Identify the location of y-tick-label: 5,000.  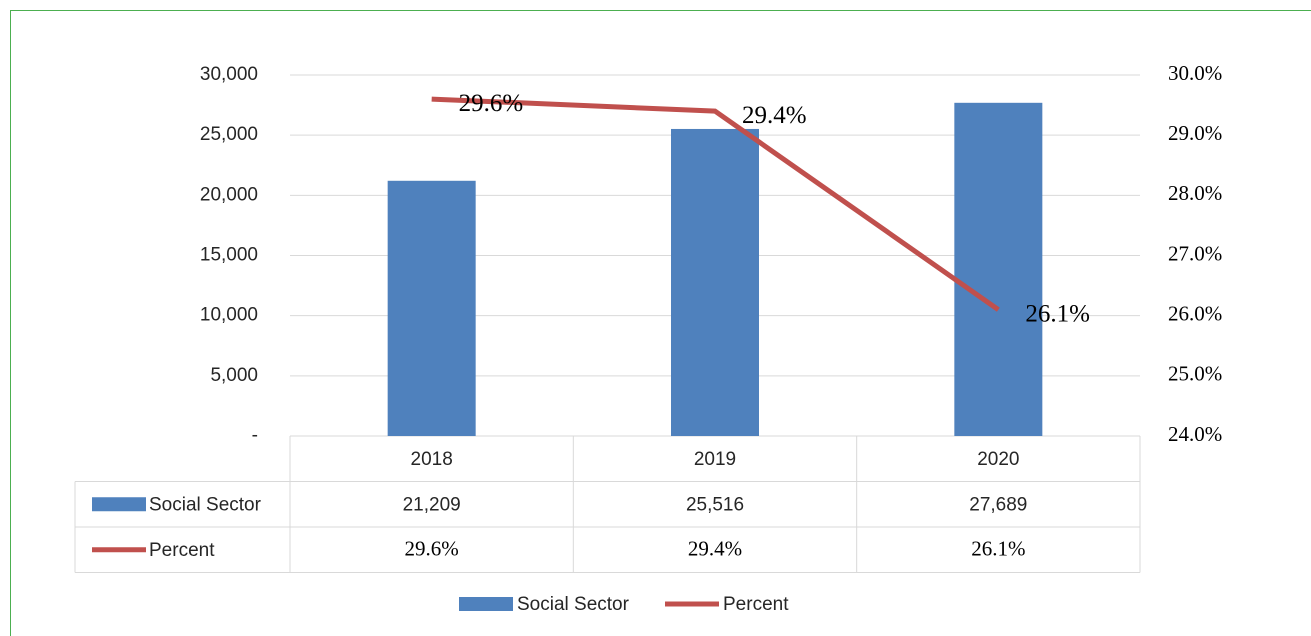
(234, 375).